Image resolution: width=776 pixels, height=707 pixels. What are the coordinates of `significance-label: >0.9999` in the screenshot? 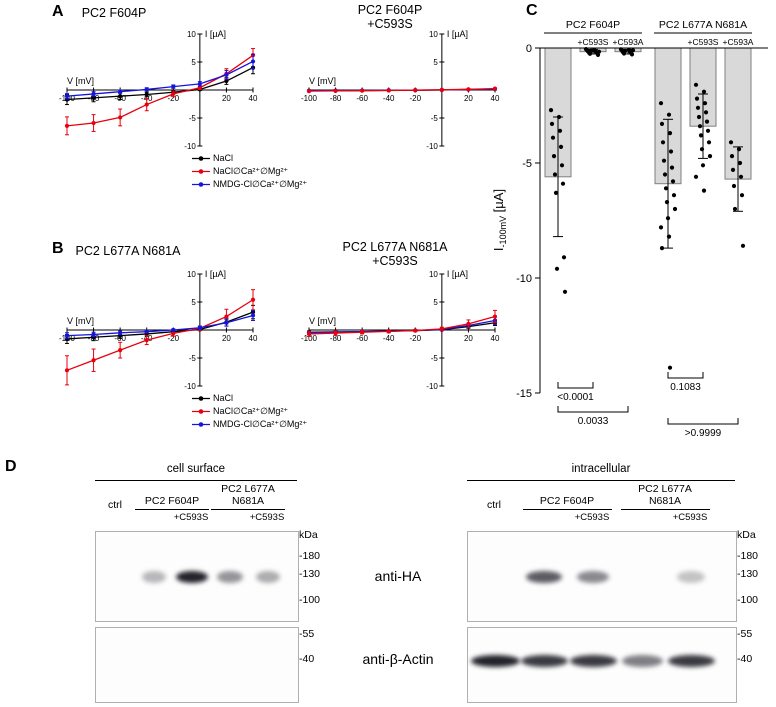 It's located at (703, 433).